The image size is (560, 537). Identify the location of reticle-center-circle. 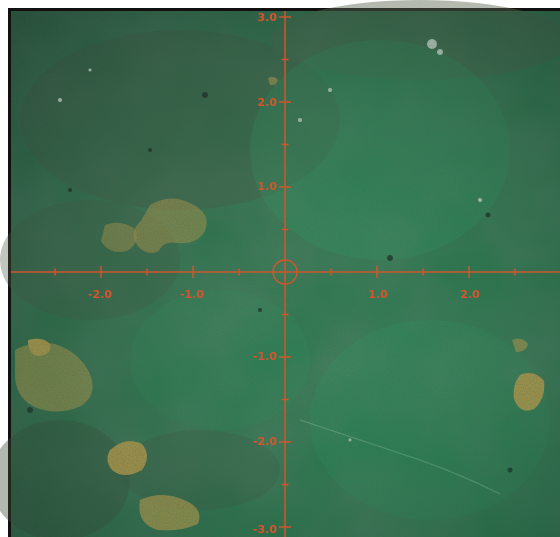
(285, 272).